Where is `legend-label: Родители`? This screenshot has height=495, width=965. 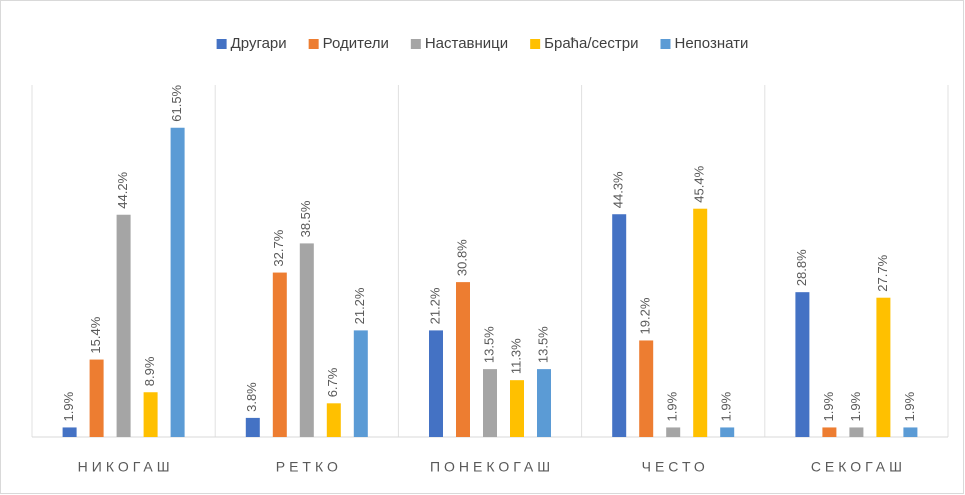
legend-label: Родители is located at coordinates (356, 43).